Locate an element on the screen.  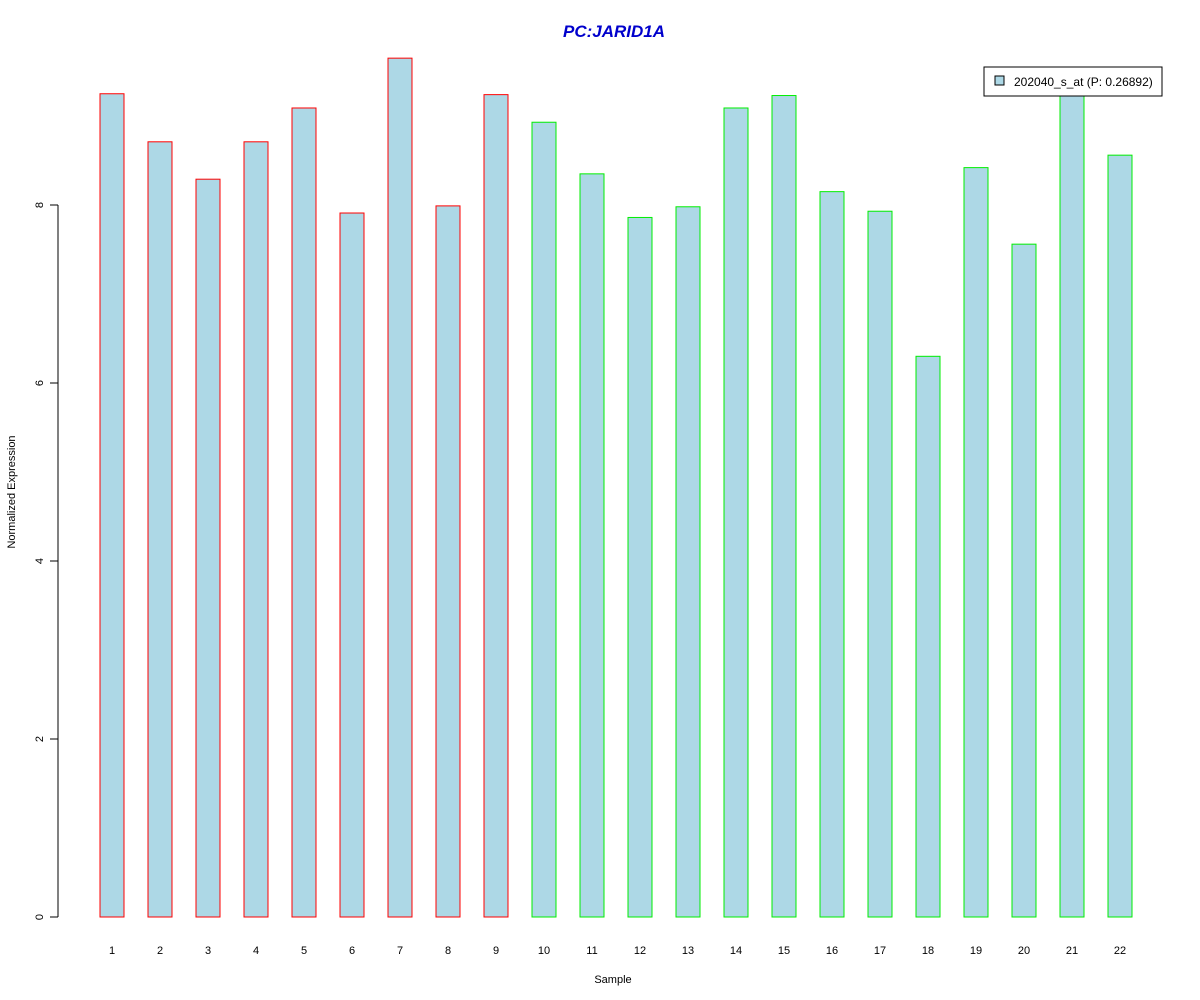
y-tick-label: 6 is located at coordinates (40, 383).